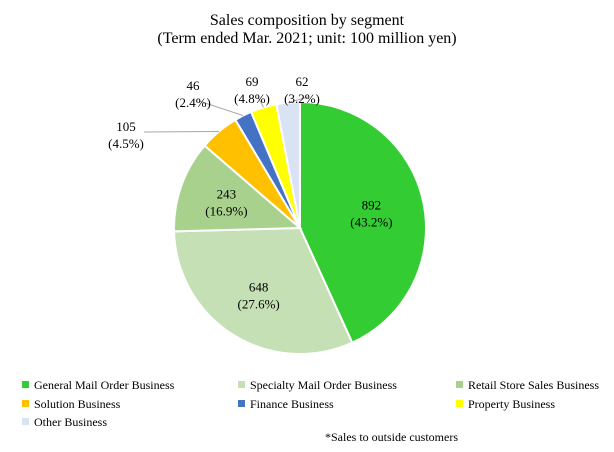 This screenshot has width=614, height=452. Describe the element at coordinates (371, 214) in the screenshot. I see `data-label-general-mail-order-business: 892 (43.2%)` at that location.